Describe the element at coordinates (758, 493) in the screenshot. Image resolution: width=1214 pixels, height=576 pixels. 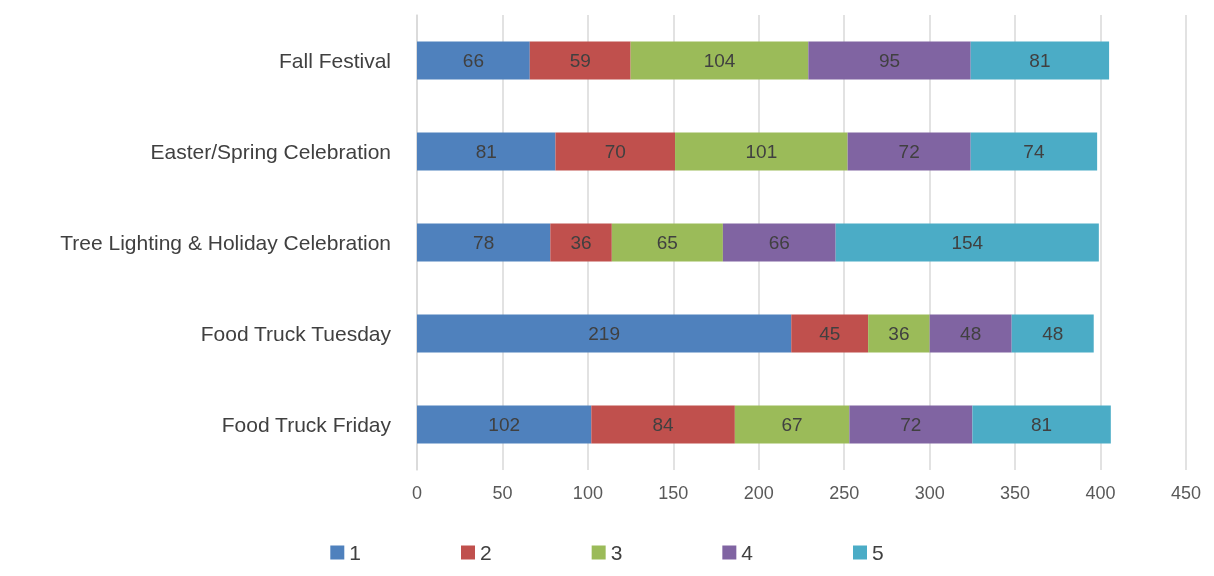
I see `x-tick-label: 200` at that location.